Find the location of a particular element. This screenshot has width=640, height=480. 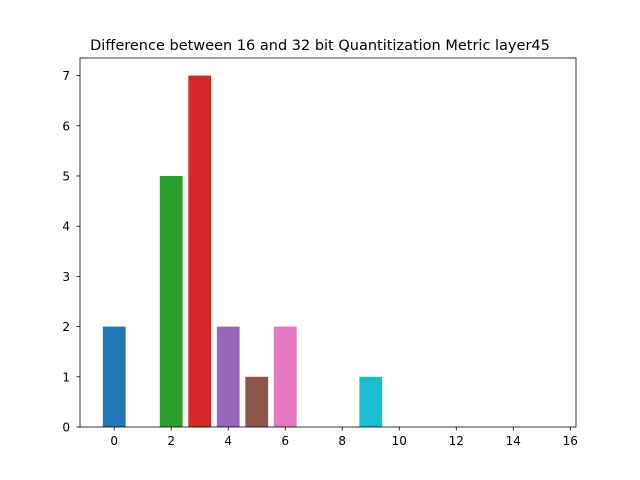

y-tick-label: 1 is located at coordinates (66, 377).